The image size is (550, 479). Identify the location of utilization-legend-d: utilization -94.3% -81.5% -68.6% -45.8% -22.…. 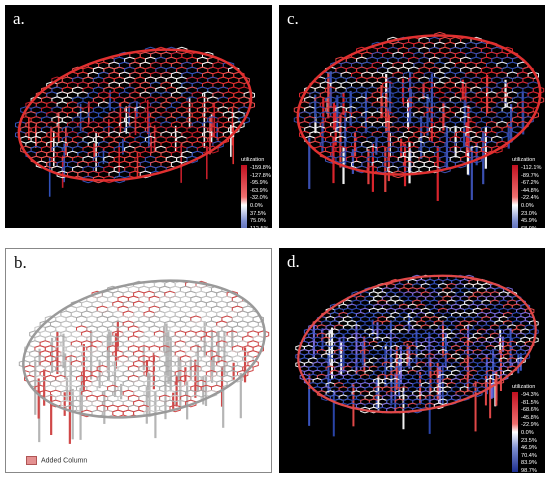
(528, 428).